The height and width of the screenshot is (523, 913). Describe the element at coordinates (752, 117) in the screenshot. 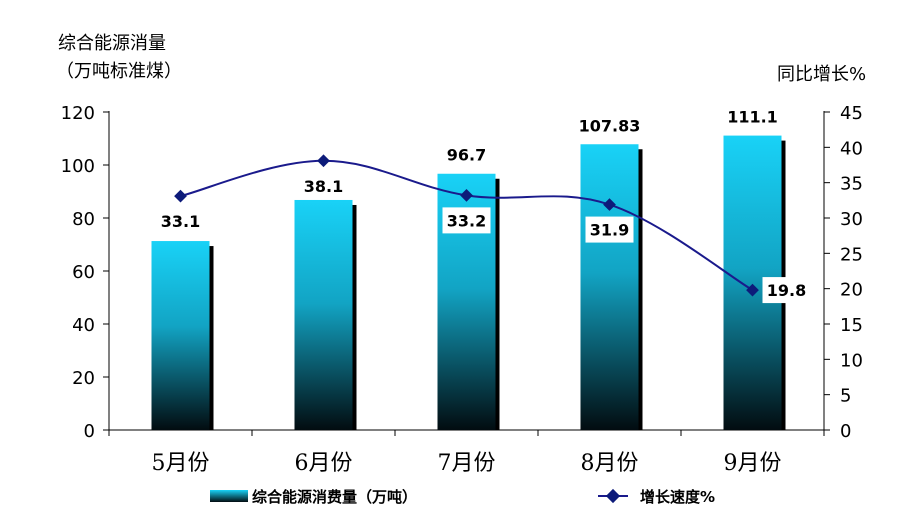

I see `bar-value-label: 111.1` at that location.